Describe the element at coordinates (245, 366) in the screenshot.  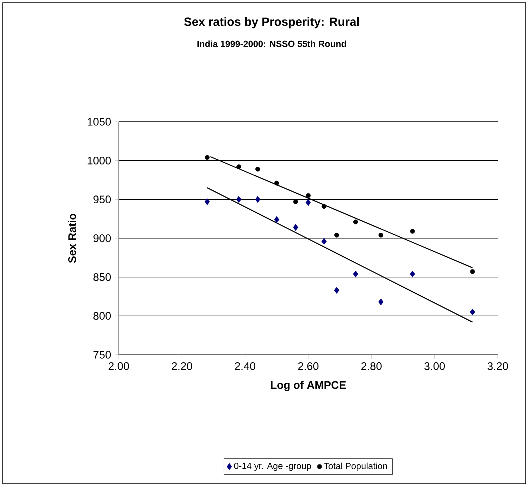
I see `x-tick-label: 2.40` at that location.